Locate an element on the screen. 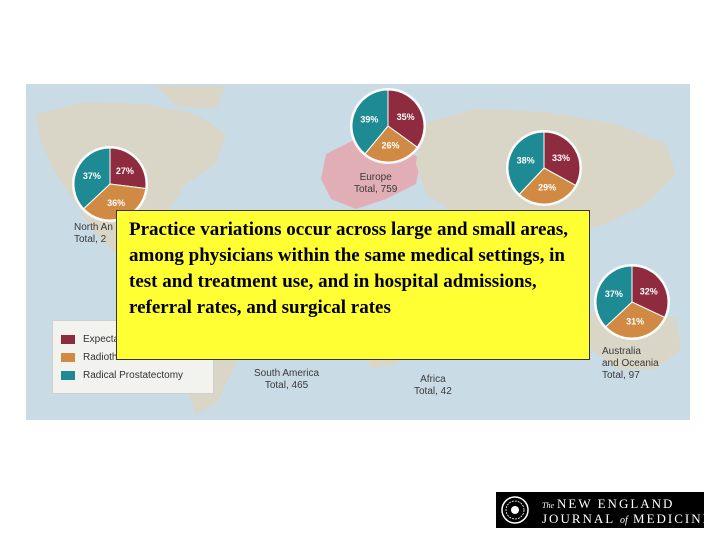 This screenshot has height=540, width=720. legend-swatch-radiotherapy is located at coordinates (68, 357).